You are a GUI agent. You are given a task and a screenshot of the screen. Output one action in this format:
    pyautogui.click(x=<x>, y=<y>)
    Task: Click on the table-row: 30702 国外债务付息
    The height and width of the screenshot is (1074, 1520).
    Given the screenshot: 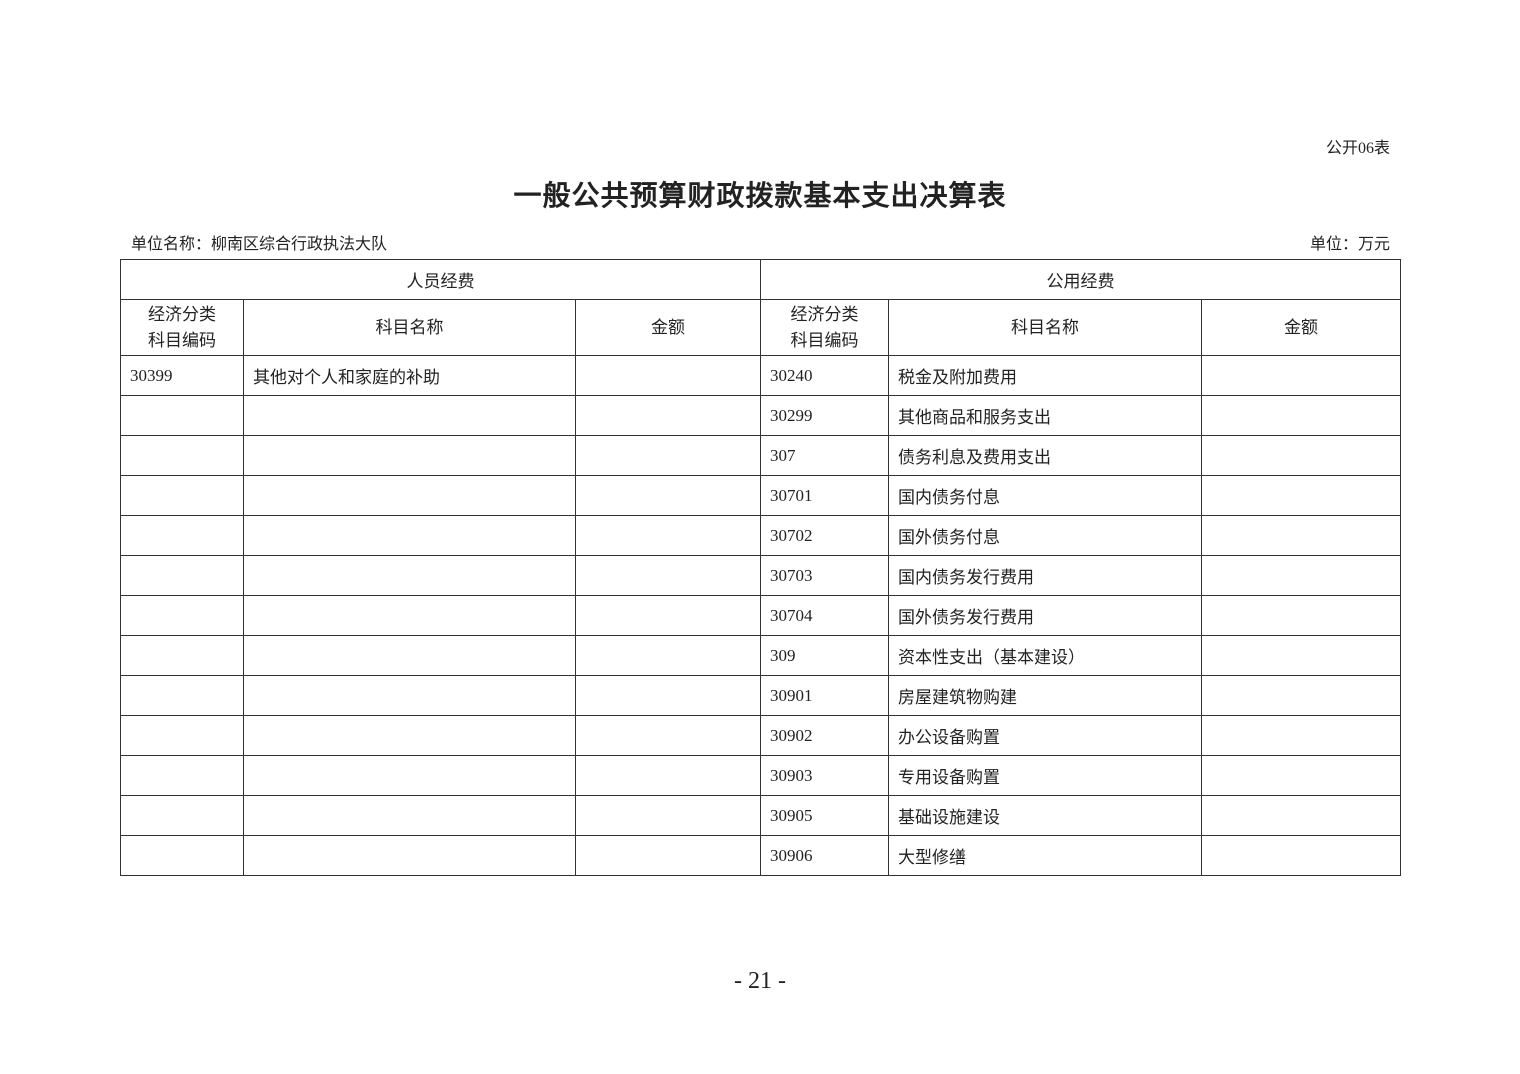 What is the action you would take?
    pyautogui.click(x=760, y=535)
    